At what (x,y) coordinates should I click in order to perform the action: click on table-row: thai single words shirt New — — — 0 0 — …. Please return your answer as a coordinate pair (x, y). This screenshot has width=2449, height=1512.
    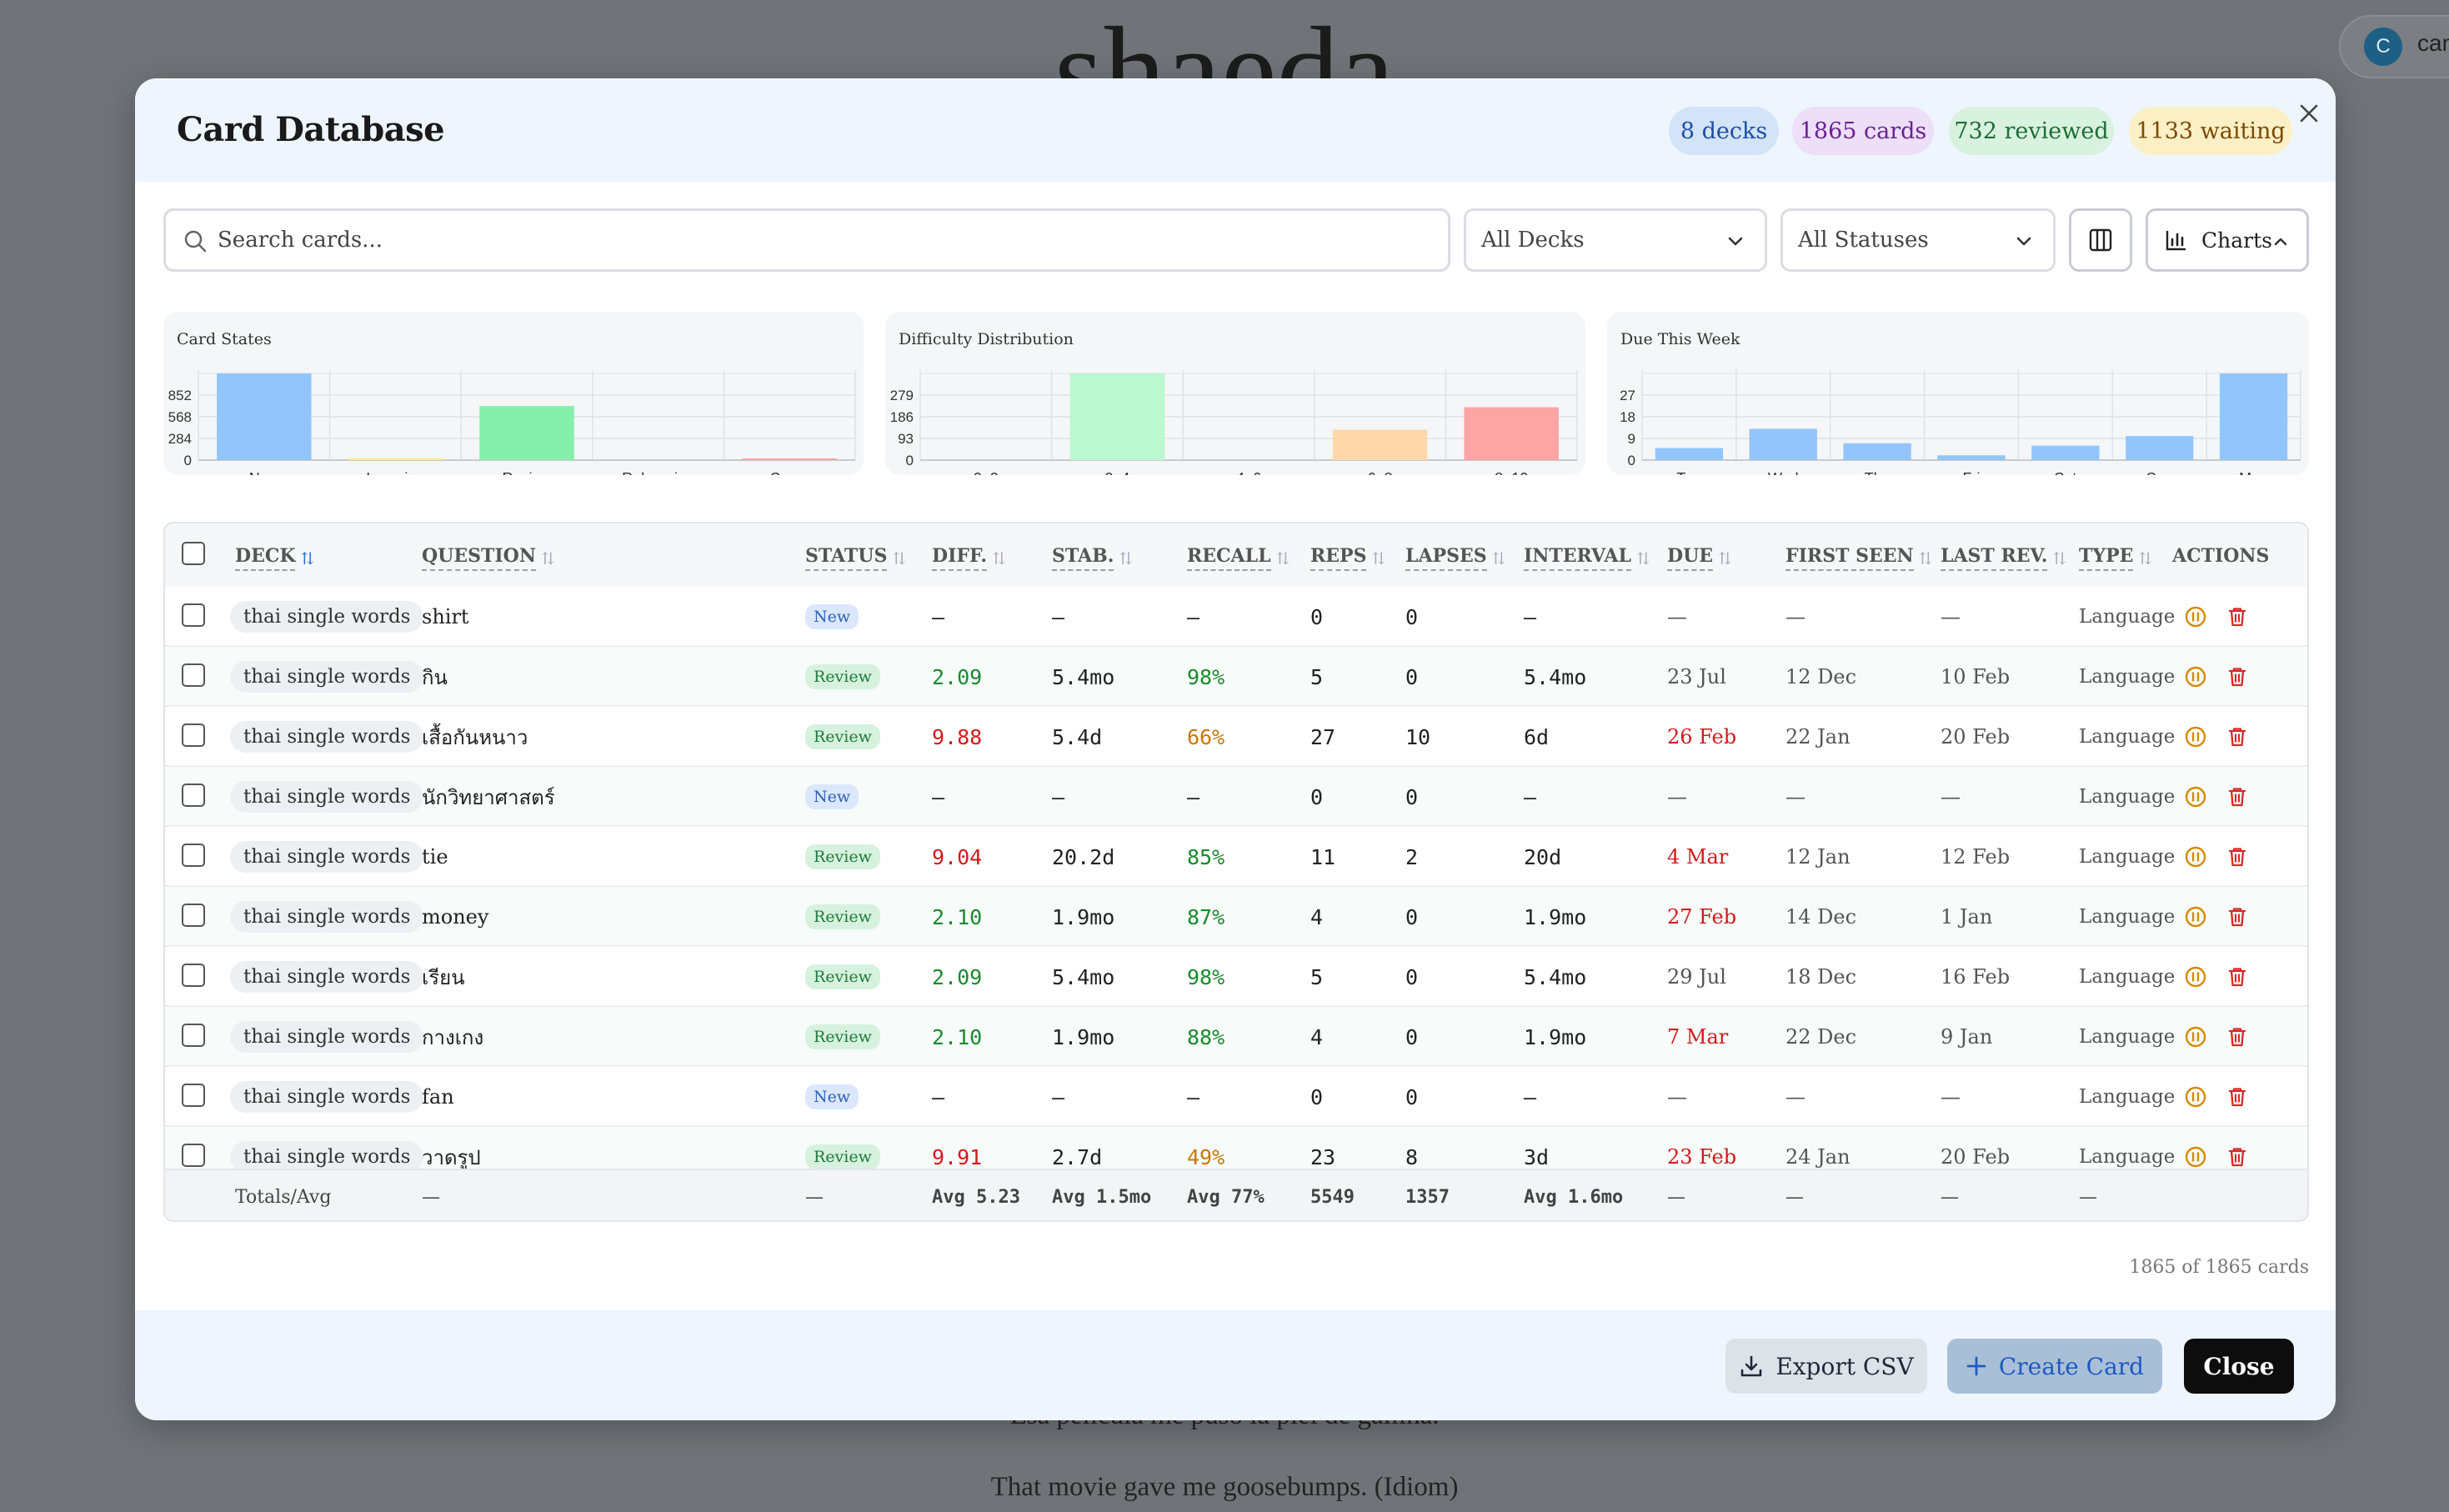
    Looking at the image, I should click on (1236, 617).